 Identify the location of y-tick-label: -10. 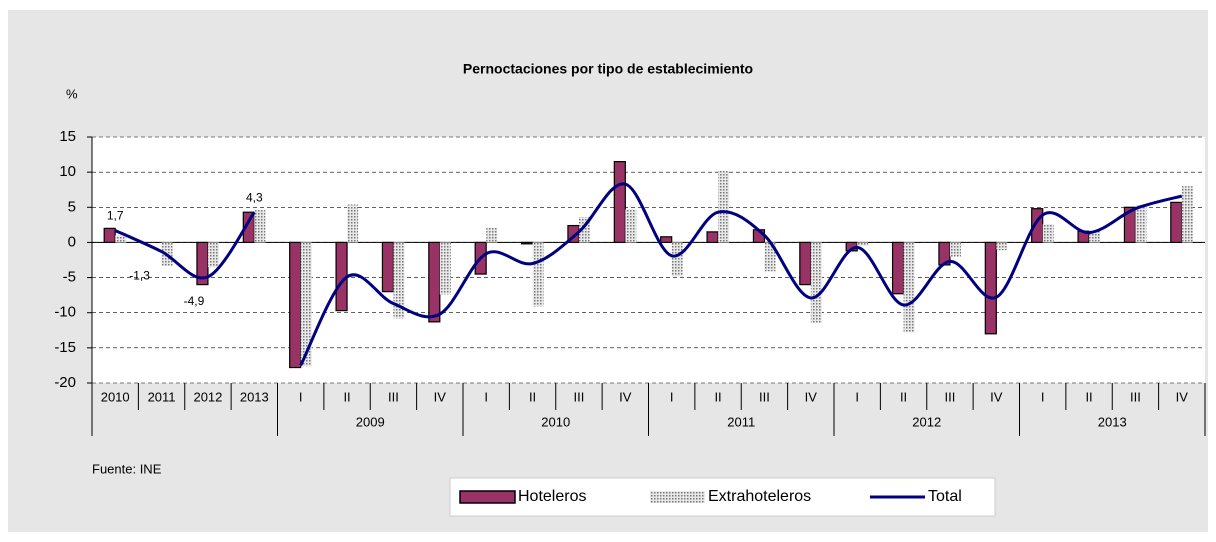
(65, 312).